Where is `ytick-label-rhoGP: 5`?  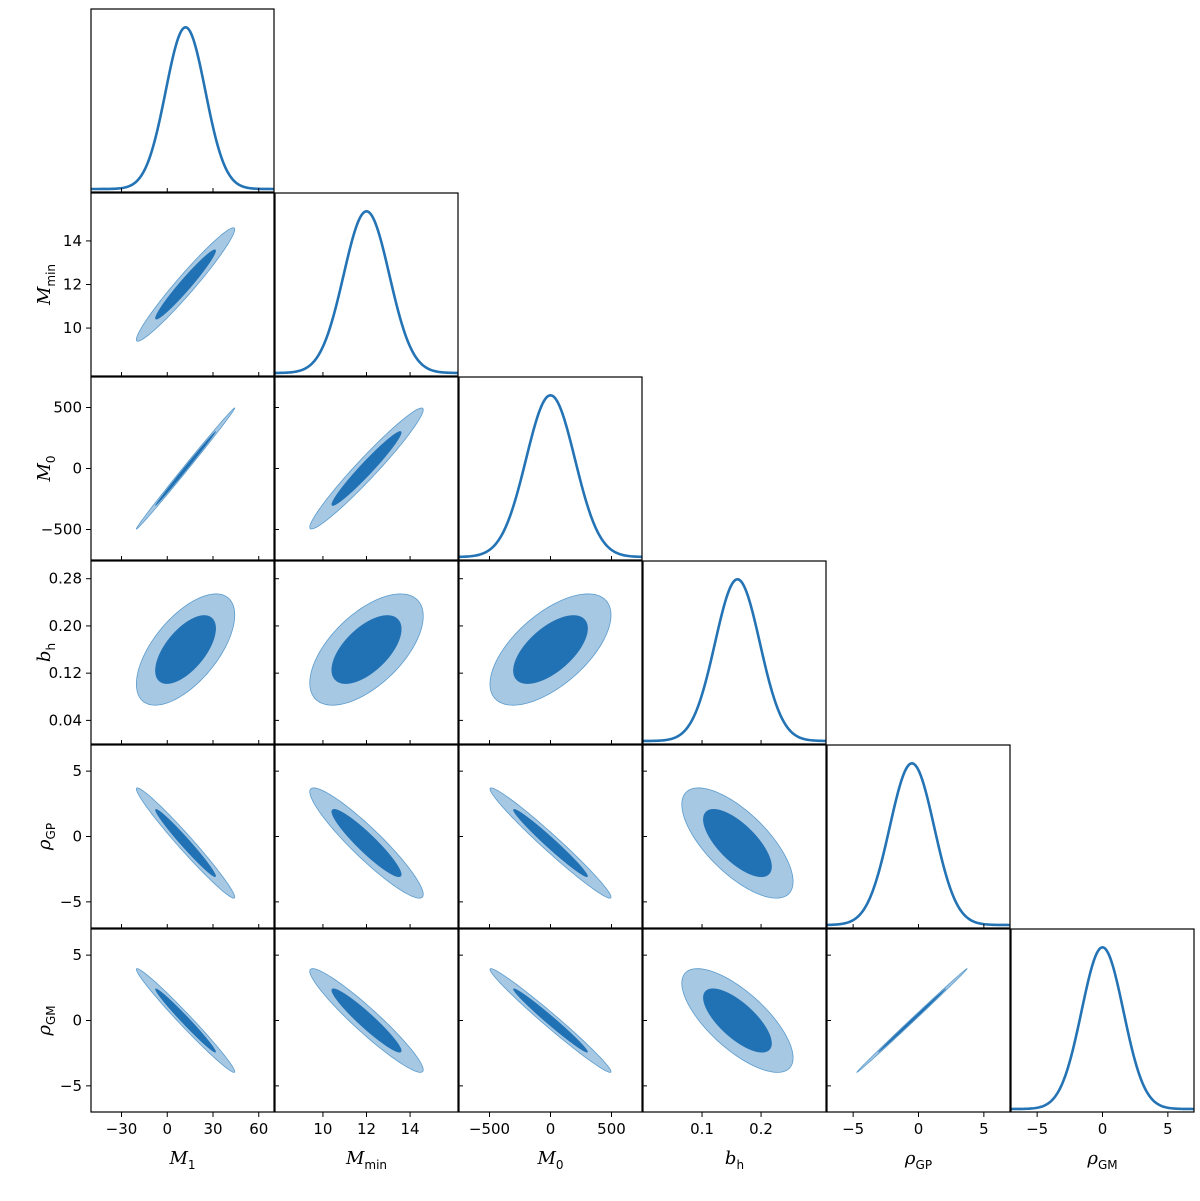 ytick-label-rhoGP: 5 is located at coordinates (77, 771).